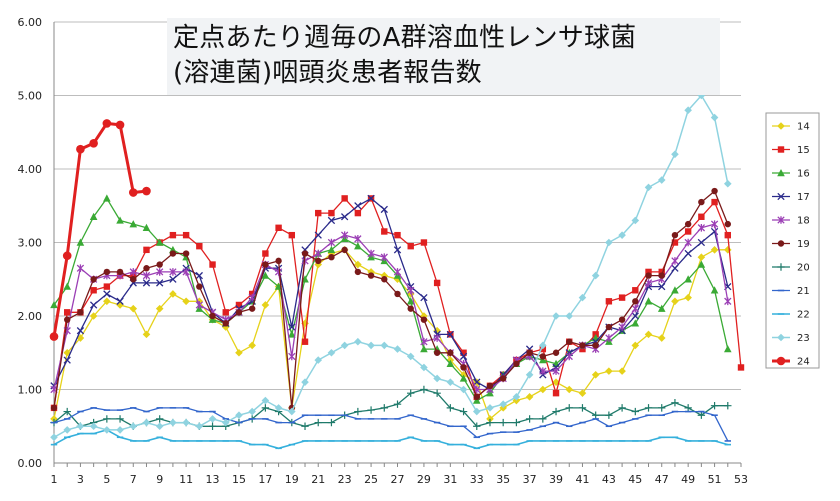 The height and width of the screenshot is (501, 840). What do you see at coordinates (803, 244) in the screenshot?
I see `legend-label: 19` at bounding box center [803, 244].